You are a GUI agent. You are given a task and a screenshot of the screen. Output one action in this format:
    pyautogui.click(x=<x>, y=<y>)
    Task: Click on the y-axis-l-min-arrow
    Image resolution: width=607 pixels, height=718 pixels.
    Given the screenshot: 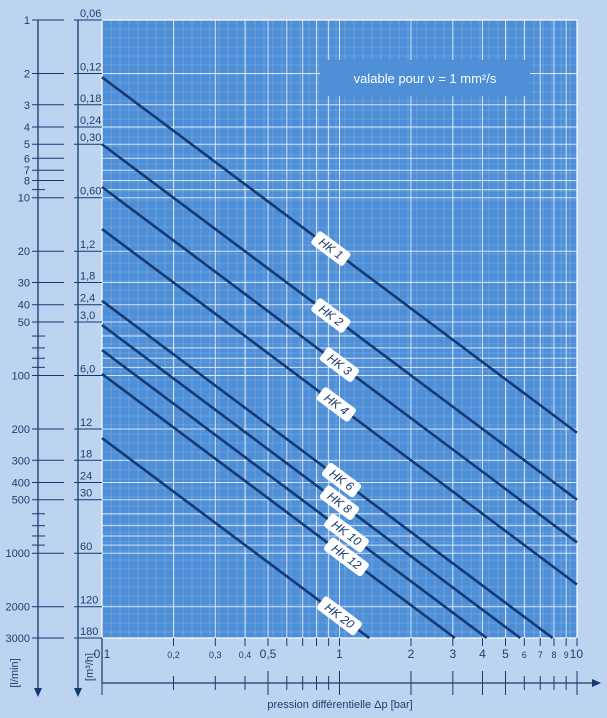 What is the action you would take?
    pyautogui.click(x=38, y=692)
    